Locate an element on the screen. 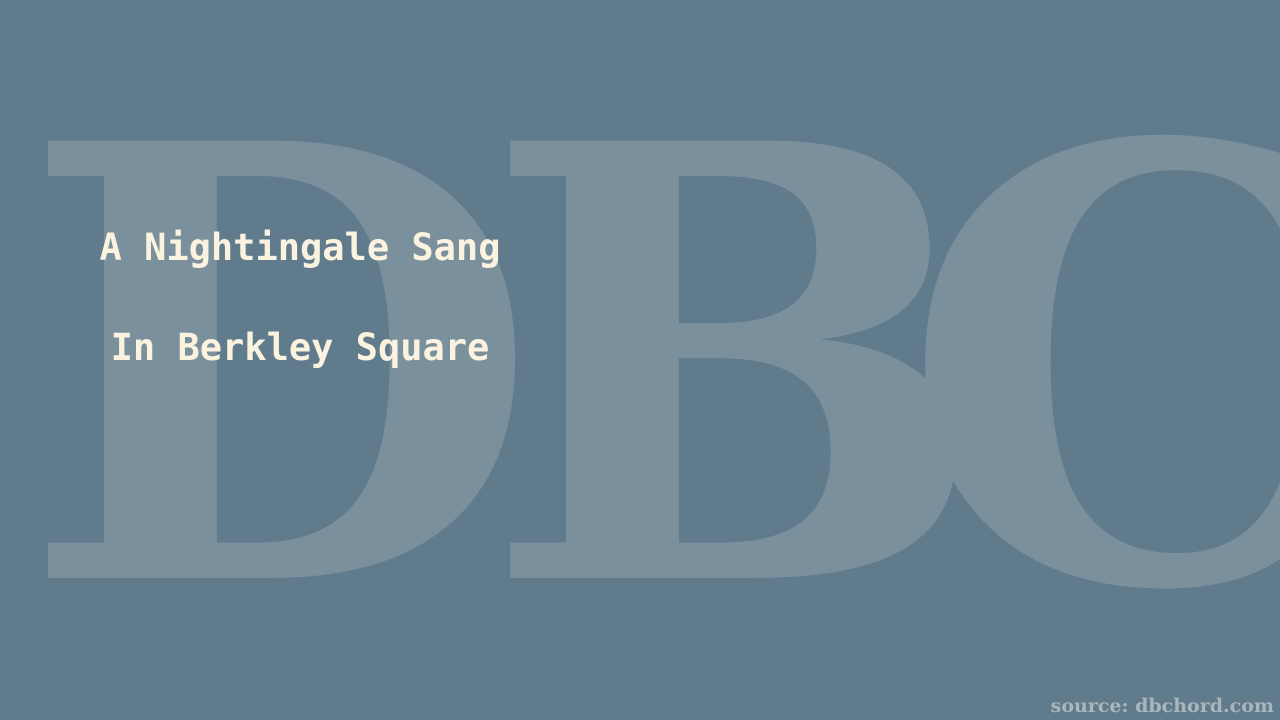  song-title-line-2: In Berkley Square is located at coordinates (300, 347).